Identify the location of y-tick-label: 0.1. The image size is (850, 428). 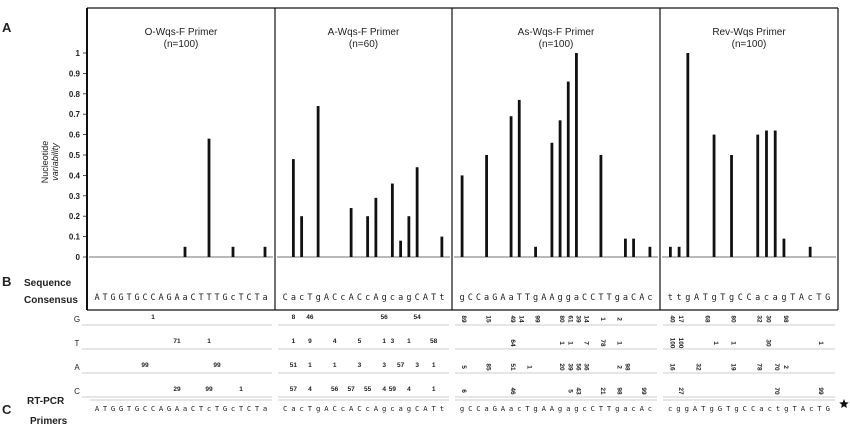
(75, 237).